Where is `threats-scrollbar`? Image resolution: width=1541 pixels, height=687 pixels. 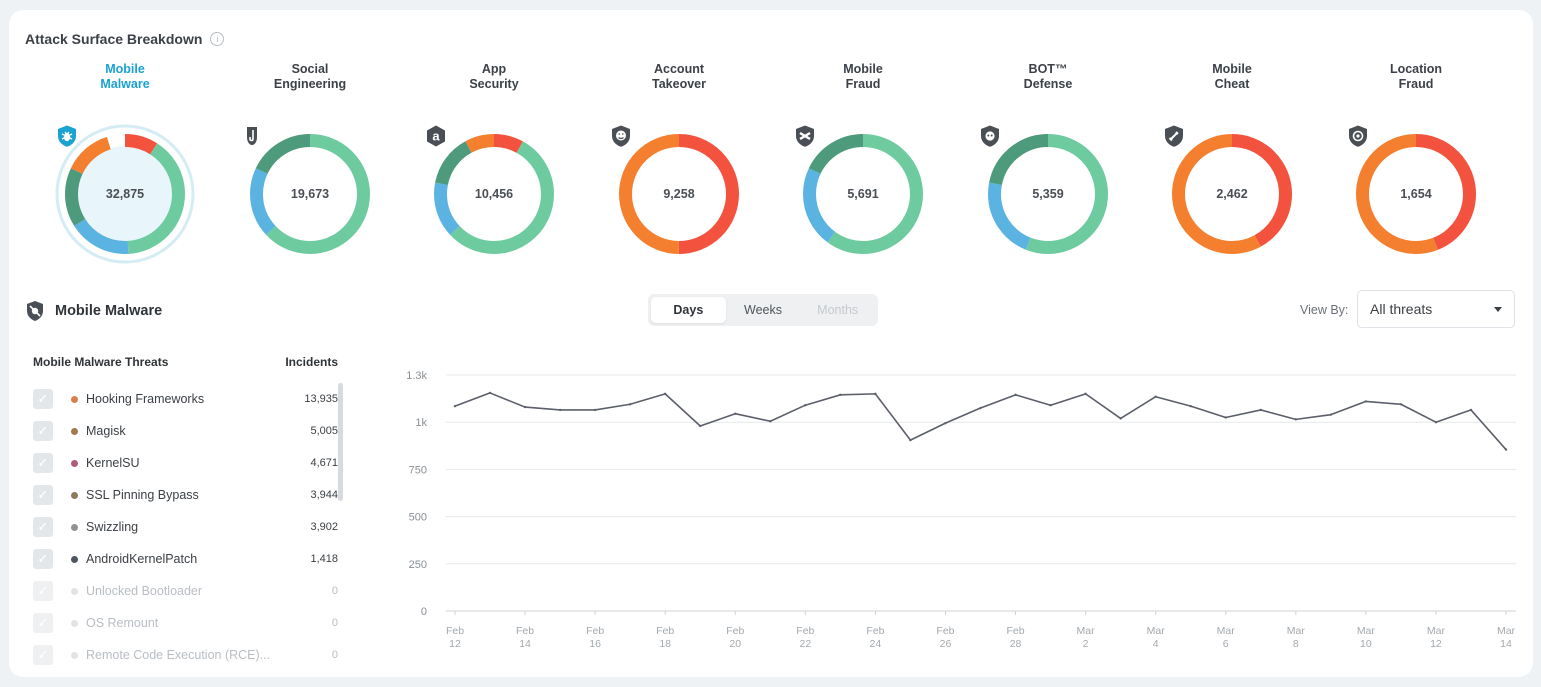
threats-scrollbar is located at coordinates (340, 442).